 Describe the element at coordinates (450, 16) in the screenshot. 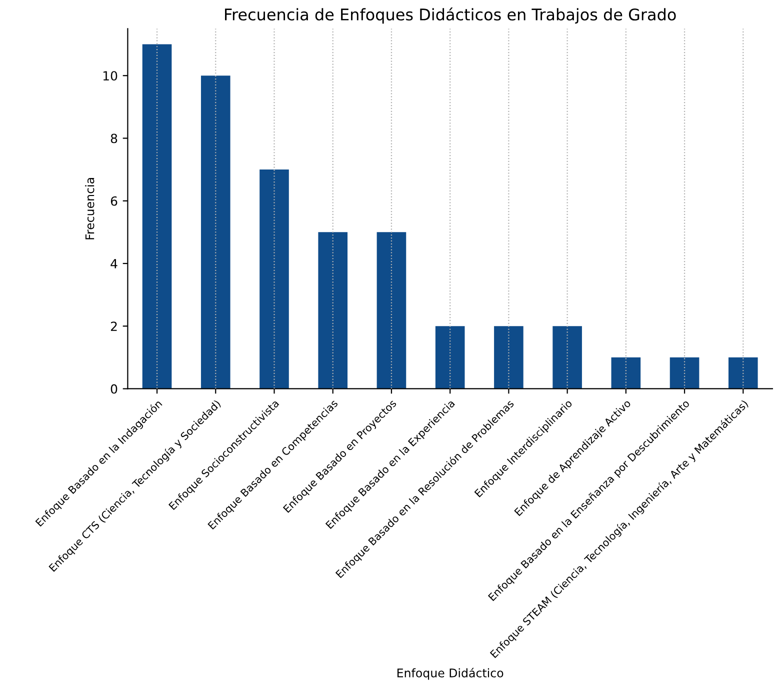

I see `chart-title: Frecuencia de Enfoques Didácticos en Trabajos de Grado` at that location.